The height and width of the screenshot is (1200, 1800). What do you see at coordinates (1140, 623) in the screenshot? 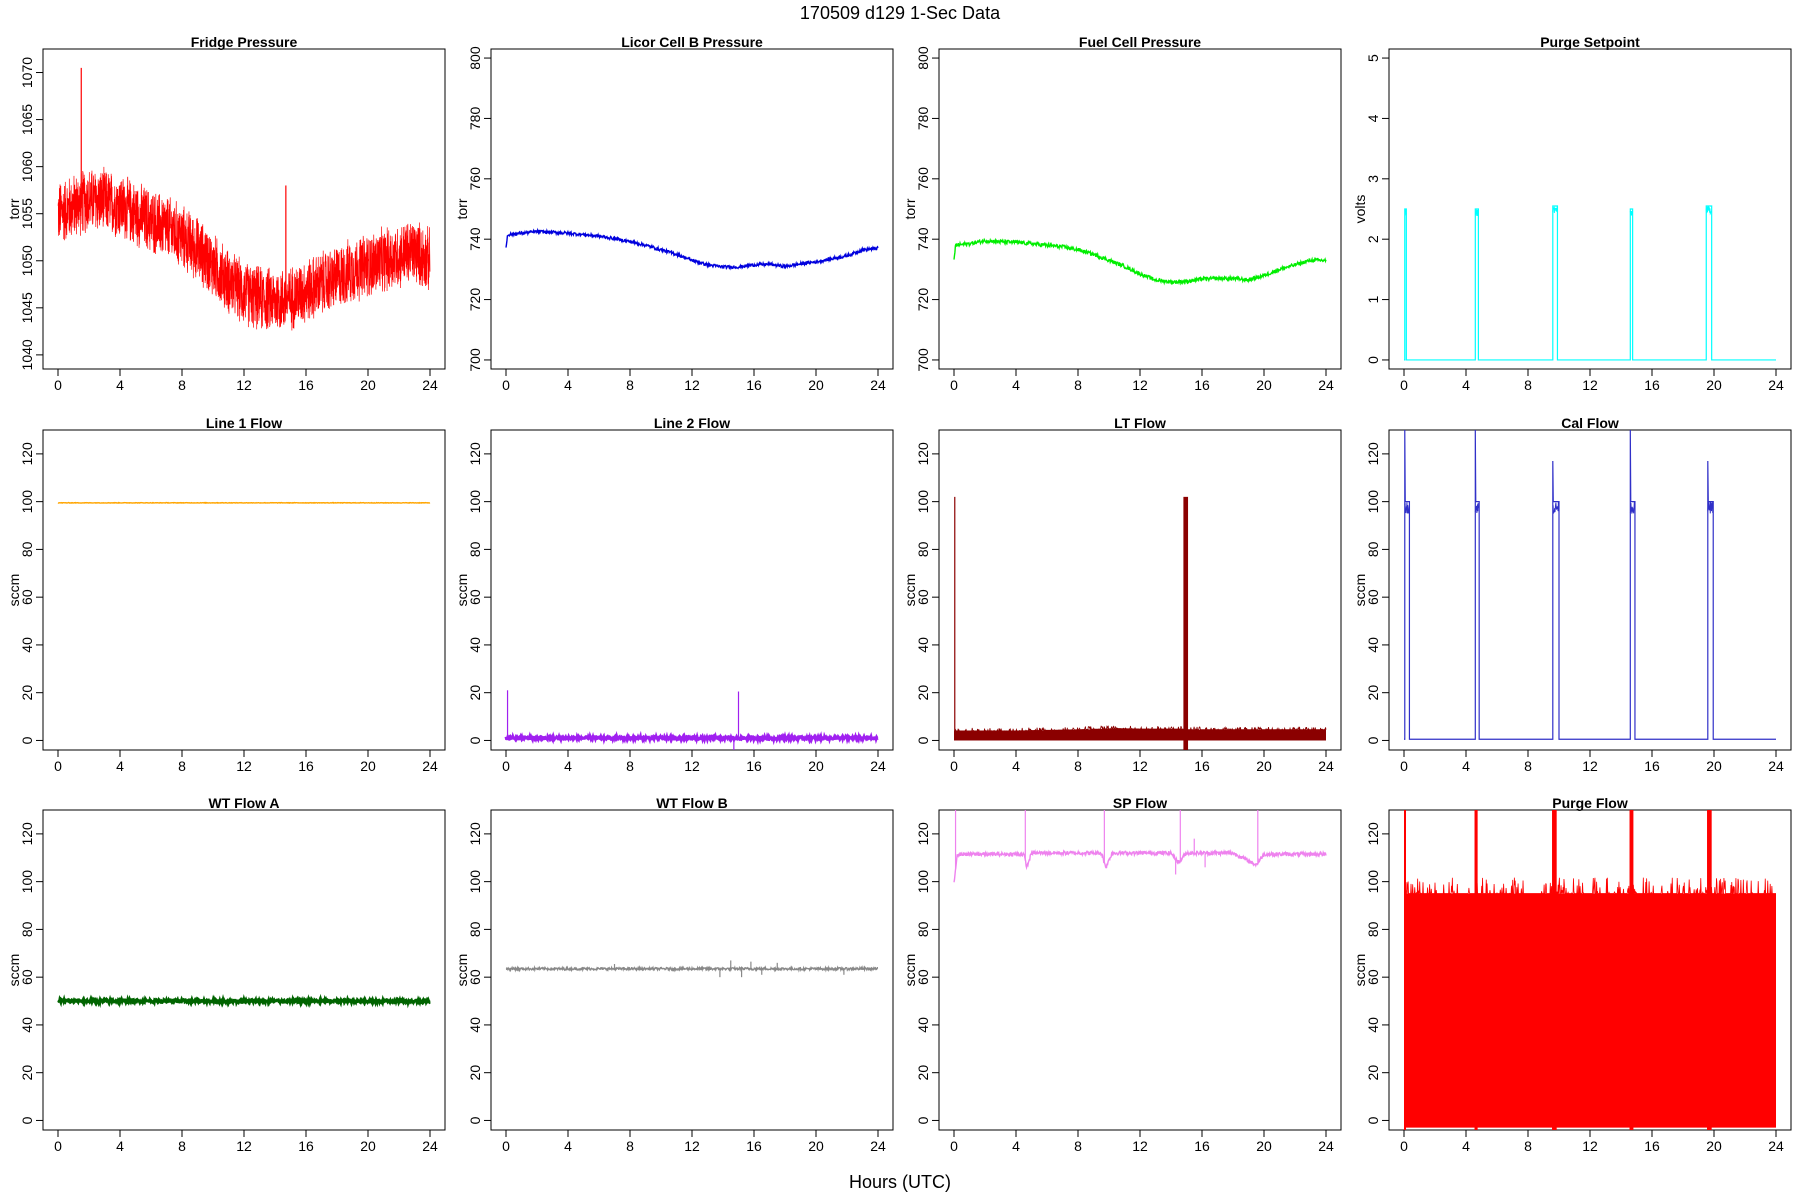
I see `series-lt-flow` at bounding box center [1140, 623].